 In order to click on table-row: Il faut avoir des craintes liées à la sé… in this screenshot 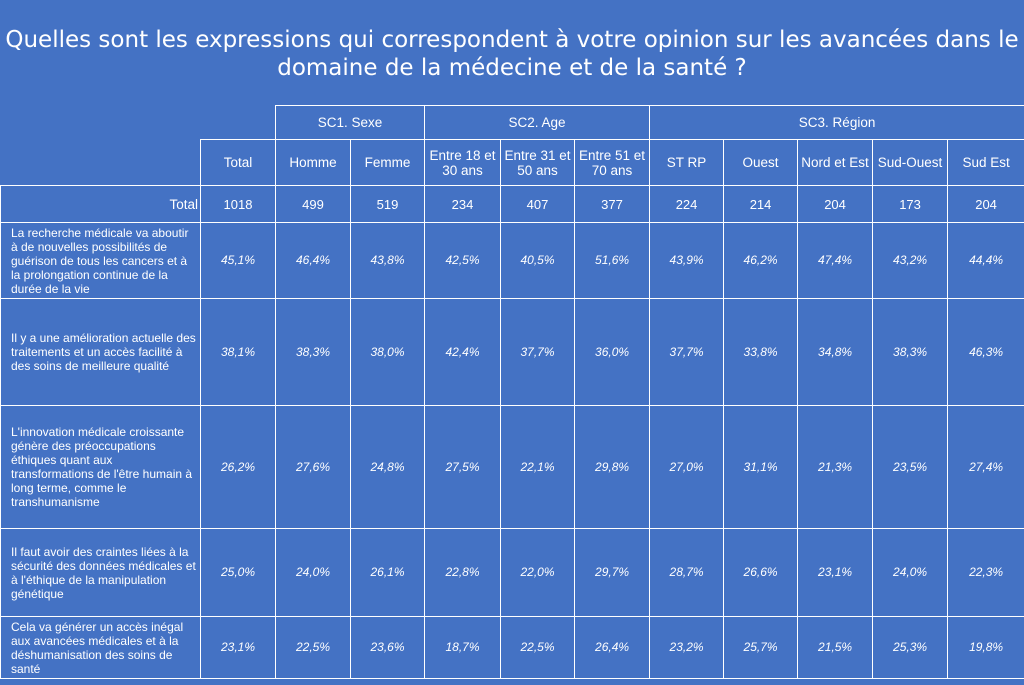, I will do `click(512, 572)`.